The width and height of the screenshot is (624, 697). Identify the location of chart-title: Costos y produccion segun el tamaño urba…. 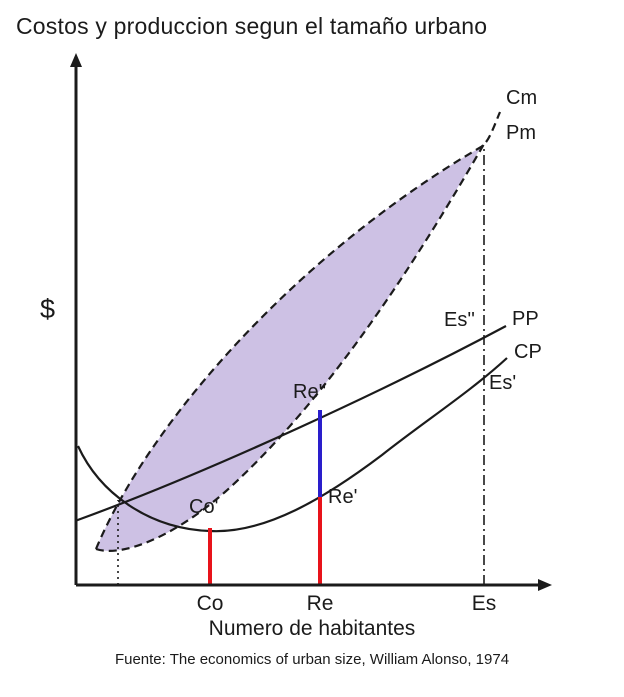
(252, 26).